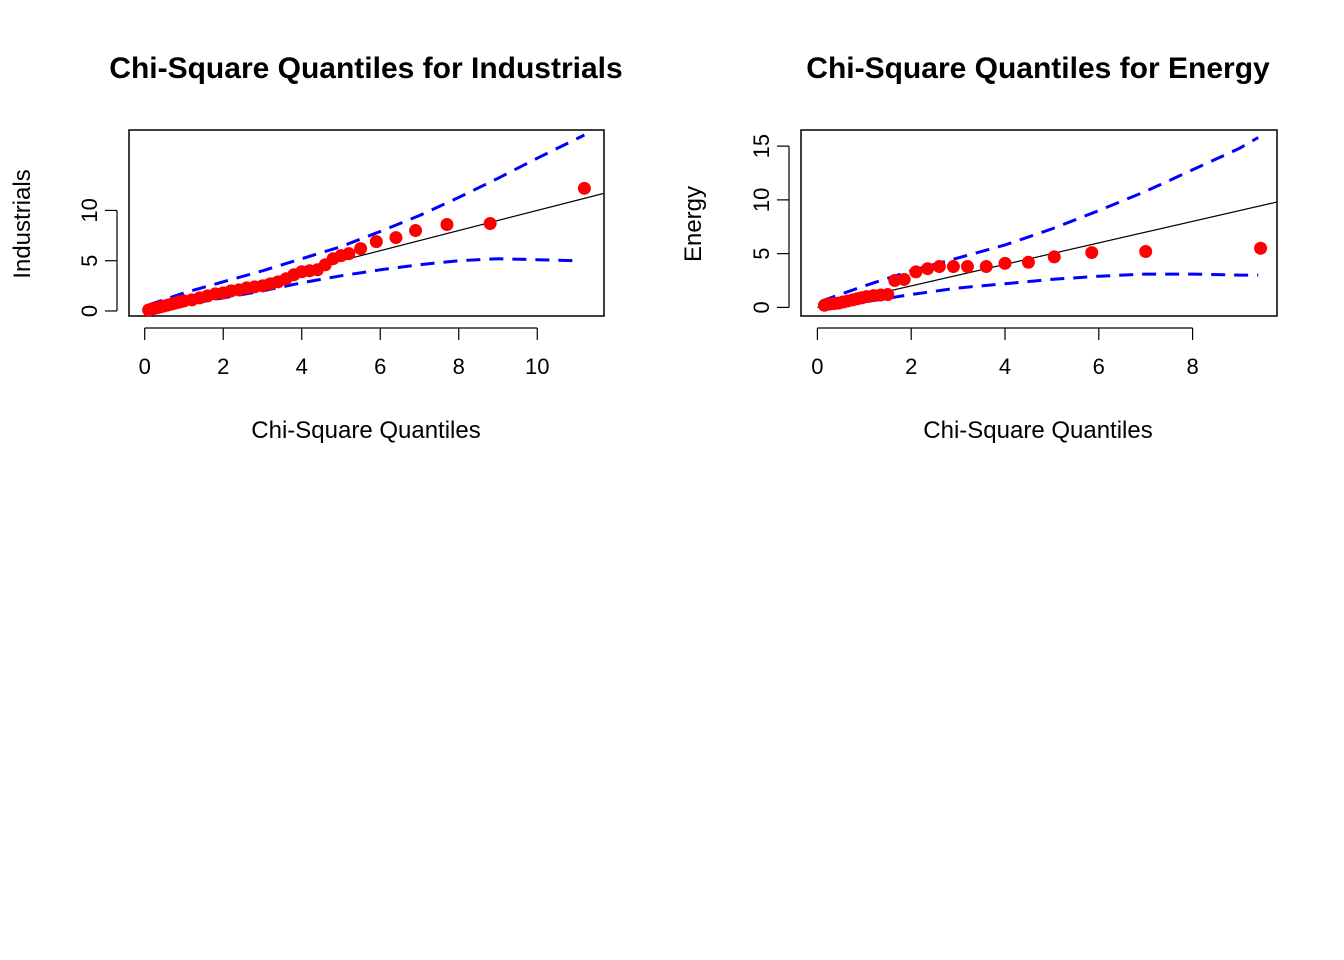  I want to click on x-tick-label: 10, so click(537, 366).